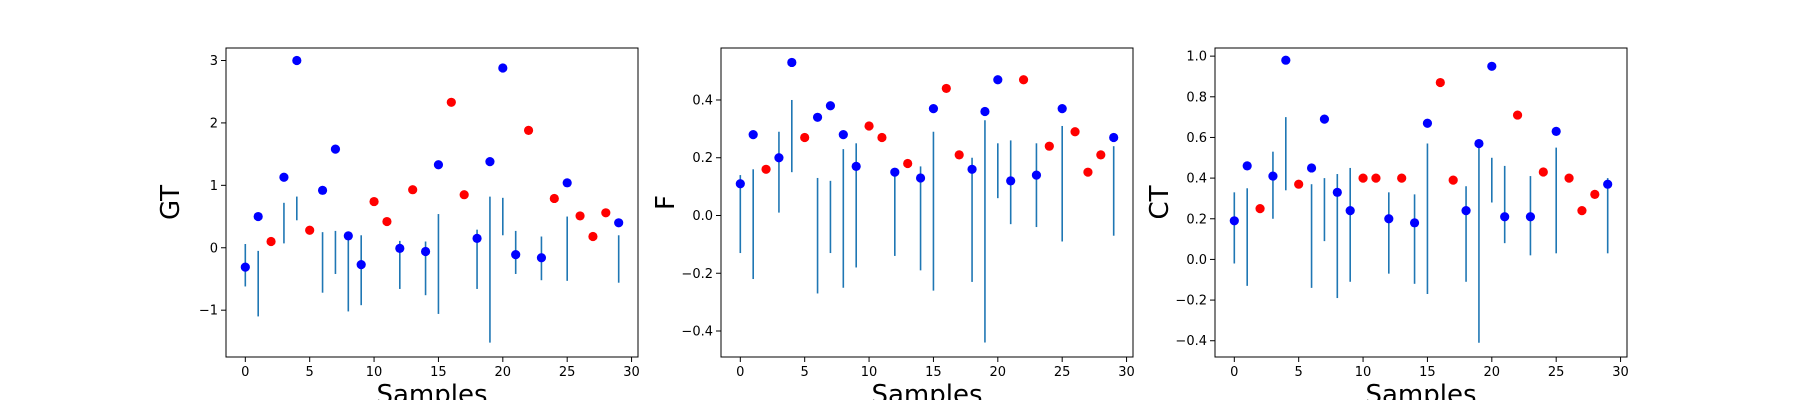 This screenshot has width=1800, height=400. What do you see at coordinates (214, 186) in the screenshot?
I see `y-tick-label: 1` at bounding box center [214, 186].